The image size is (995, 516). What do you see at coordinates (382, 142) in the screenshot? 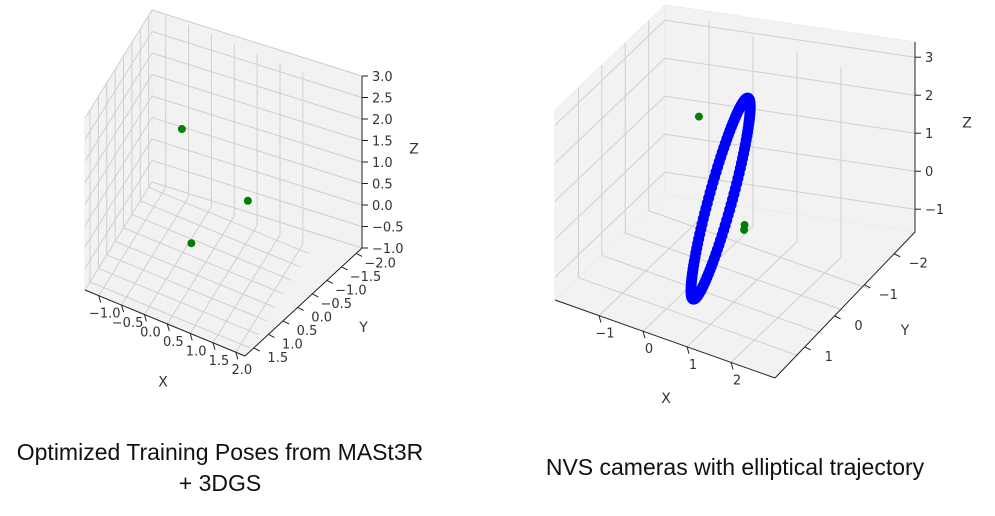
I see `z-tick-label: 1.5` at bounding box center [382, 142].